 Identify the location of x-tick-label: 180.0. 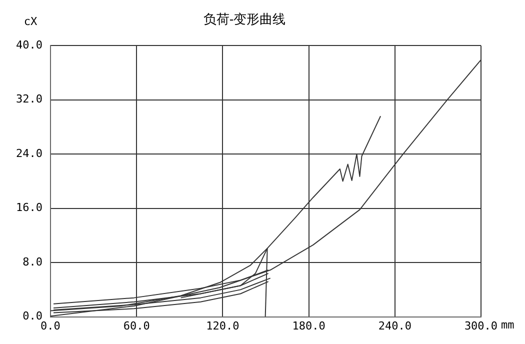
(309, 325).